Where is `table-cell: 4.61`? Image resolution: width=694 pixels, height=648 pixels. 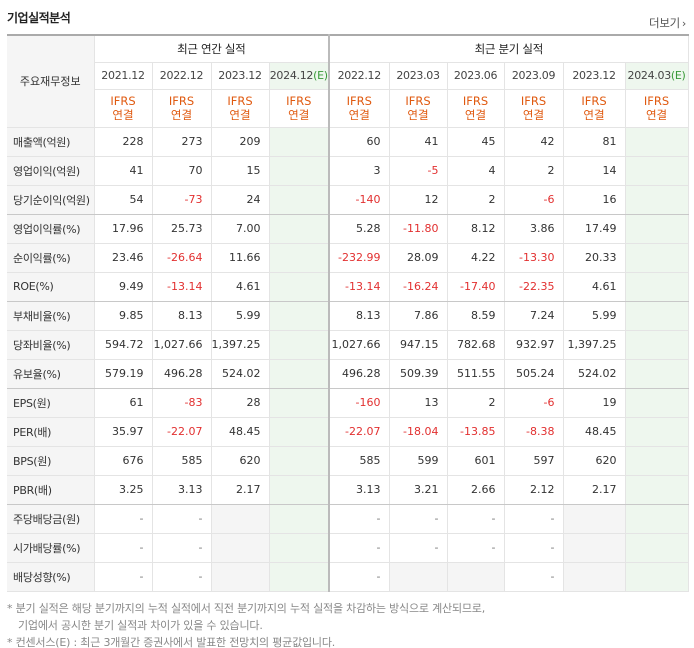 table-cell: 4.61 is located at coordinates (594, 287).